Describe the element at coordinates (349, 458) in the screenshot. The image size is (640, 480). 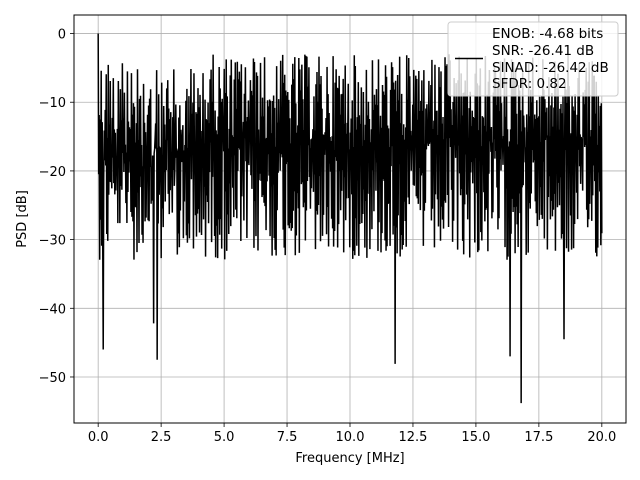
I see `x-axis-title: Frequency [MHz]` at that location.